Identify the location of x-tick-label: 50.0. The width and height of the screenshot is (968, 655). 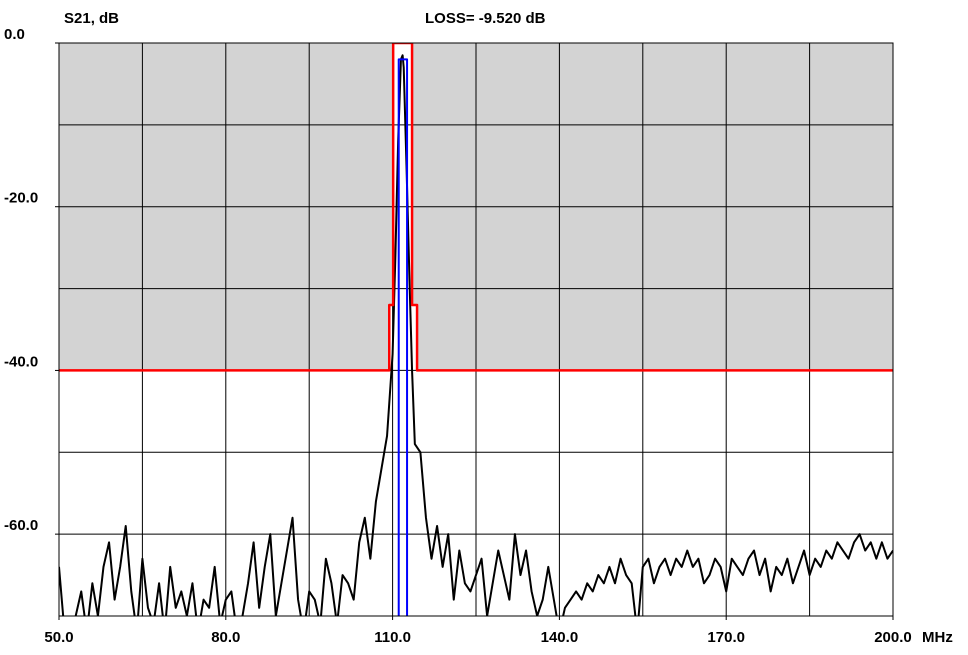
(58, 637).